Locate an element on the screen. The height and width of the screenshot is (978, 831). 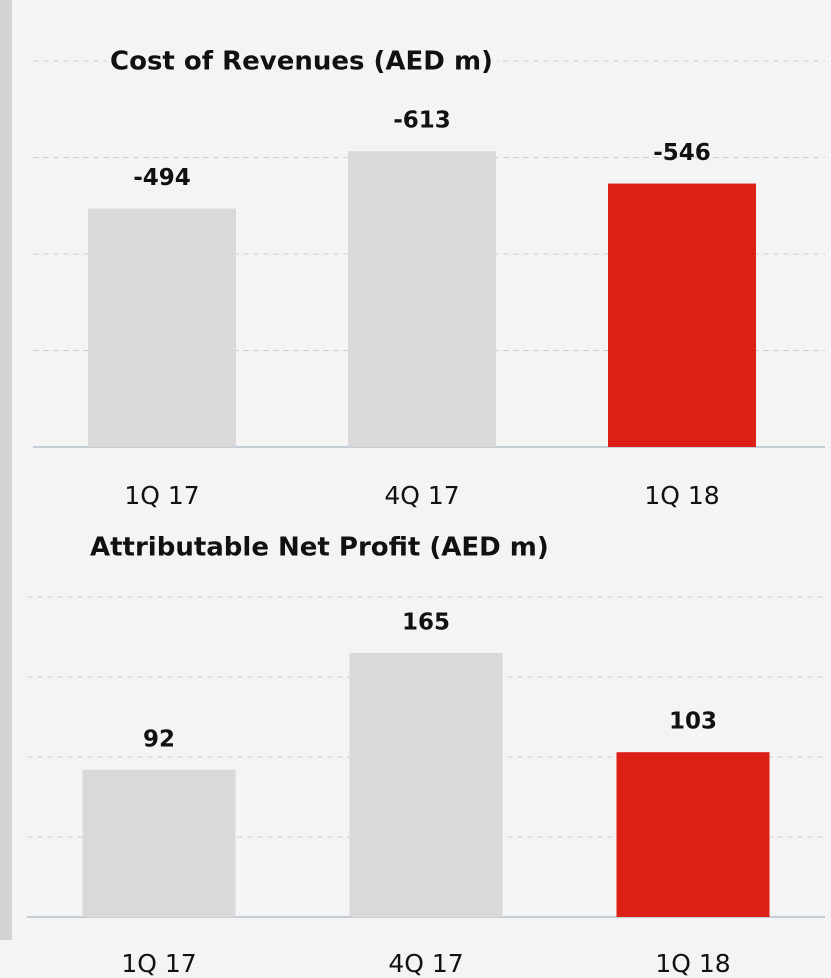
left-border is located at coordinates (6, 470).